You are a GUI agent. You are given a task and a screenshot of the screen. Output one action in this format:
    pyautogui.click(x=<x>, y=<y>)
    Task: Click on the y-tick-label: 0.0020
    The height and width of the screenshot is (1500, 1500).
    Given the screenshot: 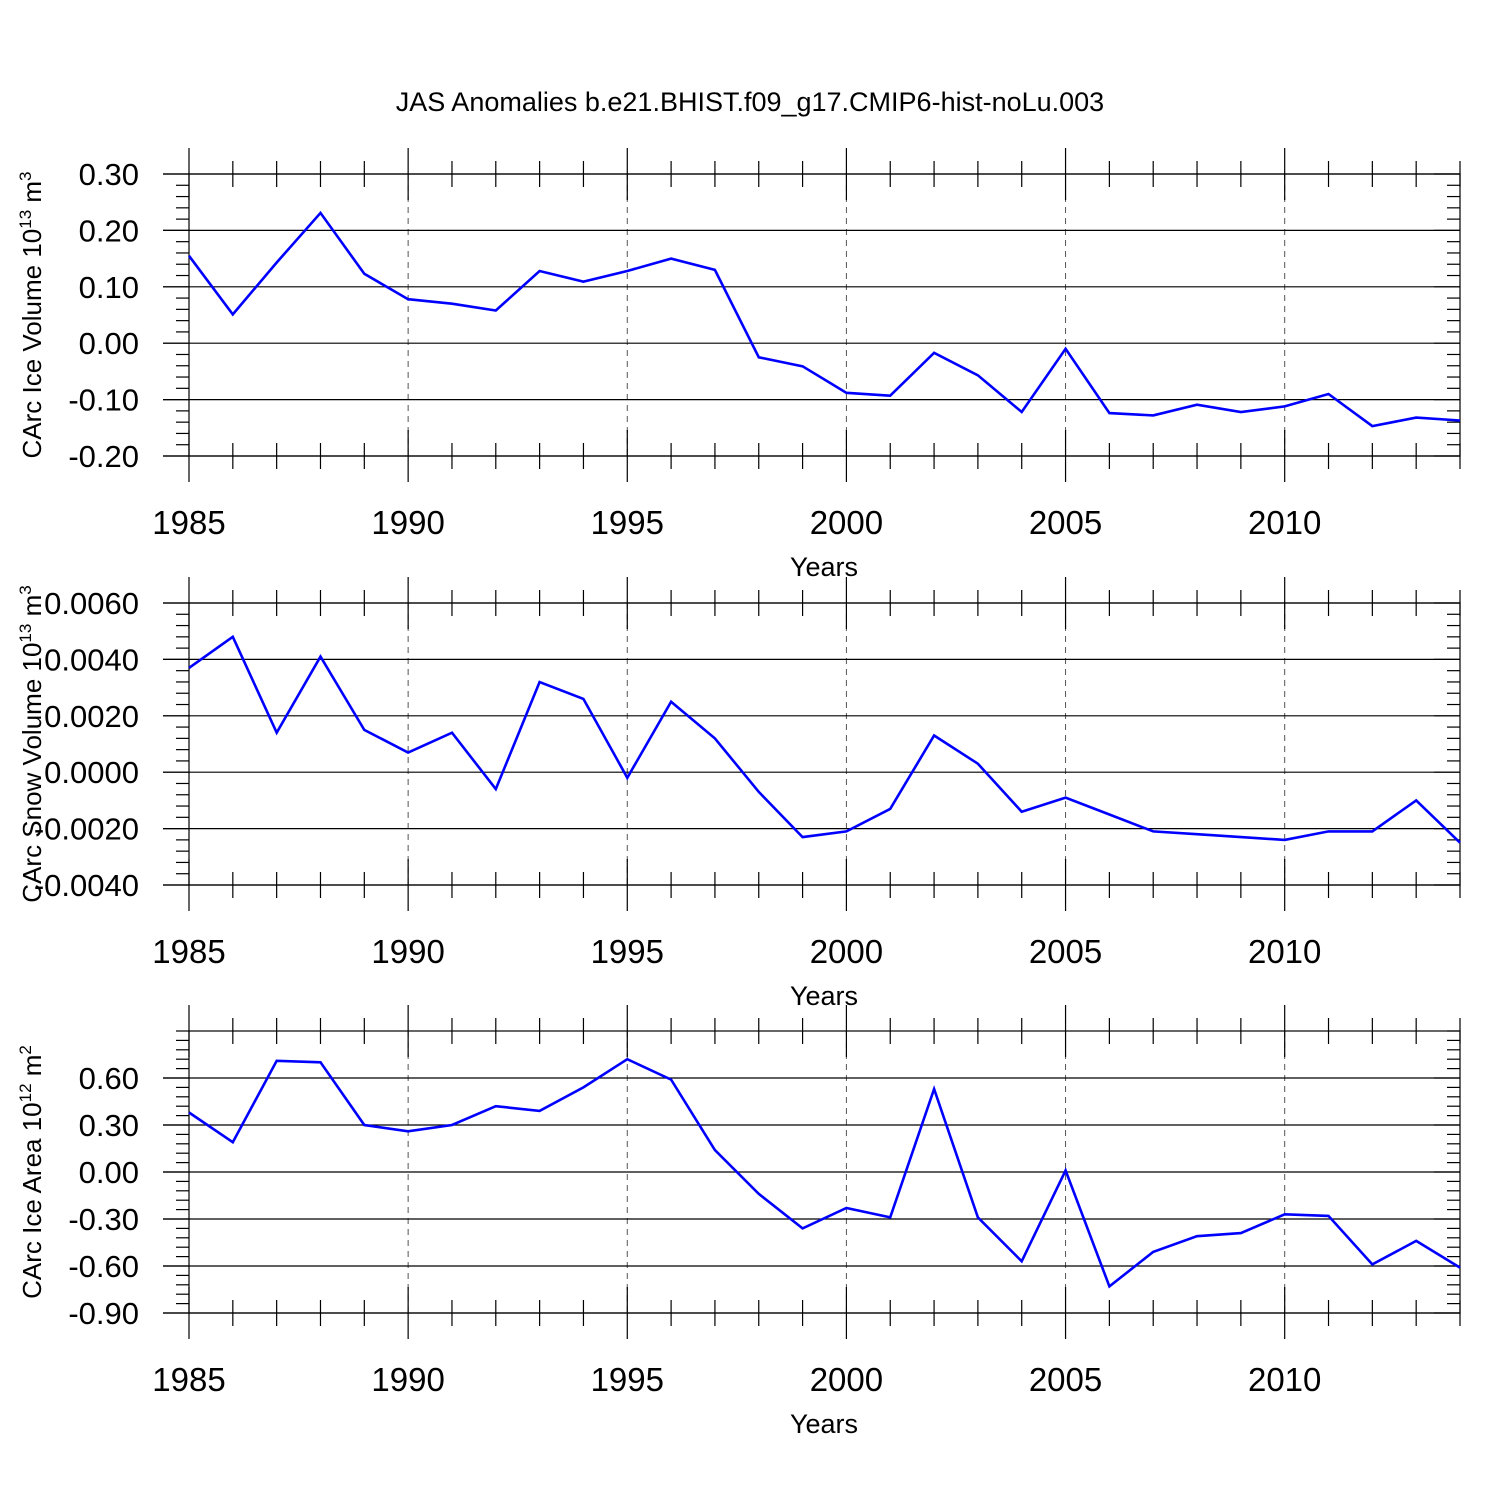 What is the action you would take?
    pyautogui.click(x=91, y=716)
    